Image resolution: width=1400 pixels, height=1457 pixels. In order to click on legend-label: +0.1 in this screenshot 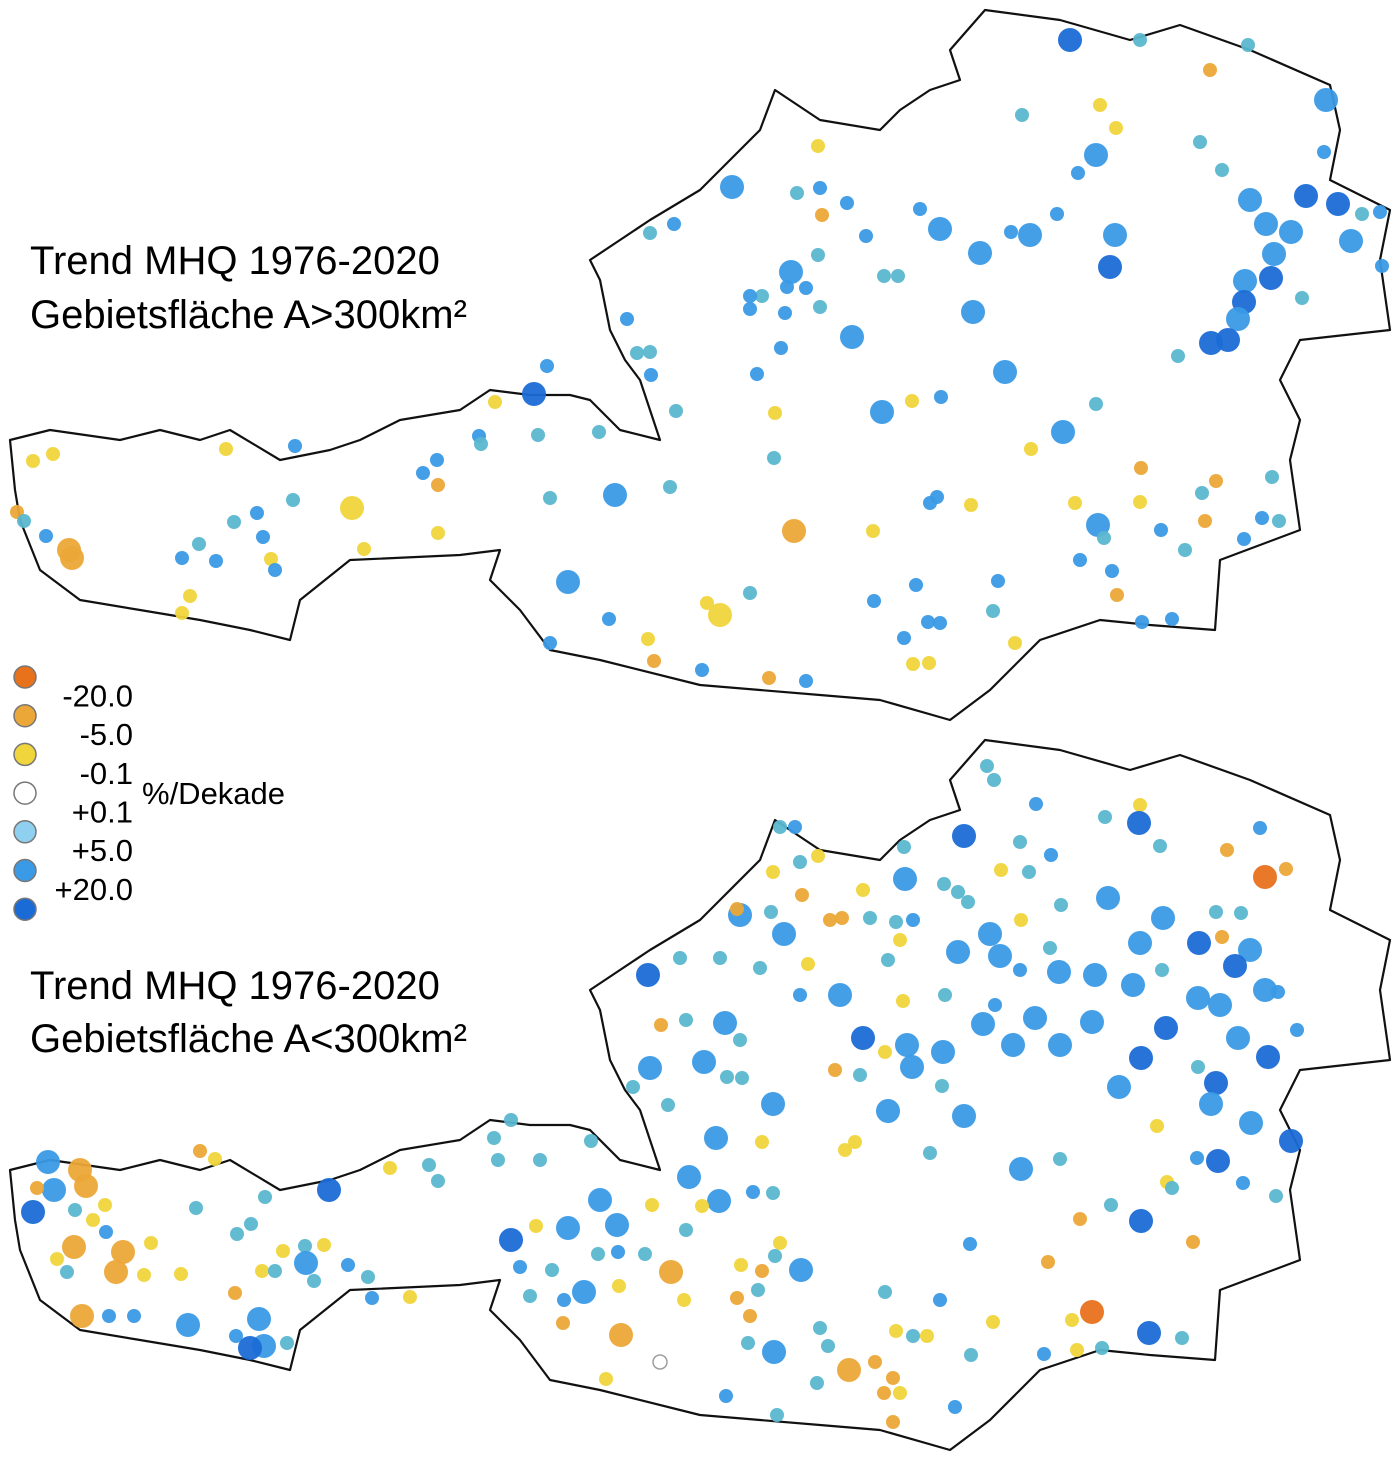, I will do `click(102, 811)`.